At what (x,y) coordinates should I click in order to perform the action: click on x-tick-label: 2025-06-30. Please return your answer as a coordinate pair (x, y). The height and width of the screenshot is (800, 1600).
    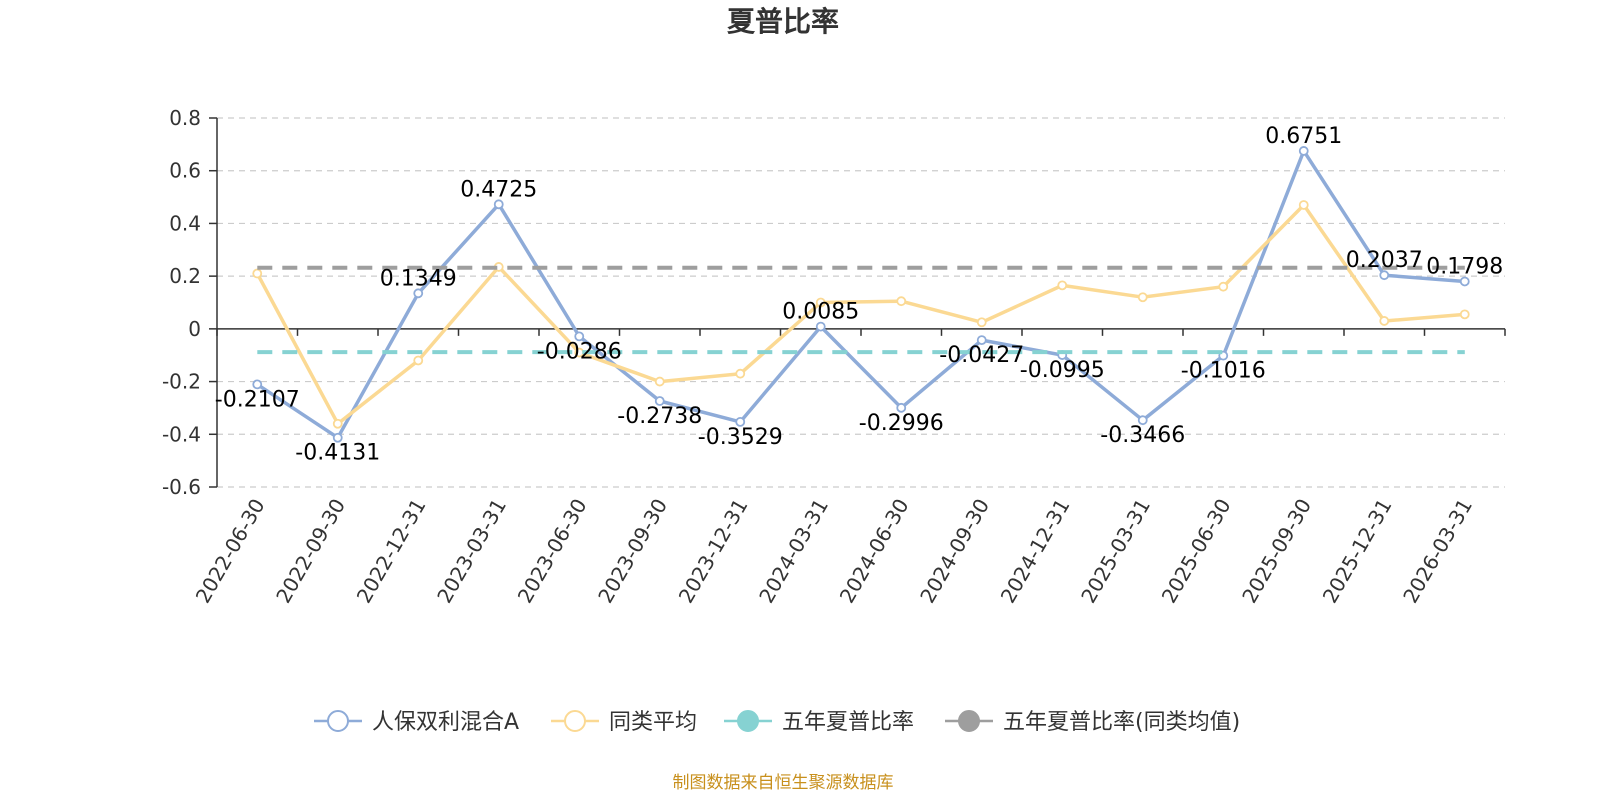
    Looking at the image, I should click on (1196, 551).